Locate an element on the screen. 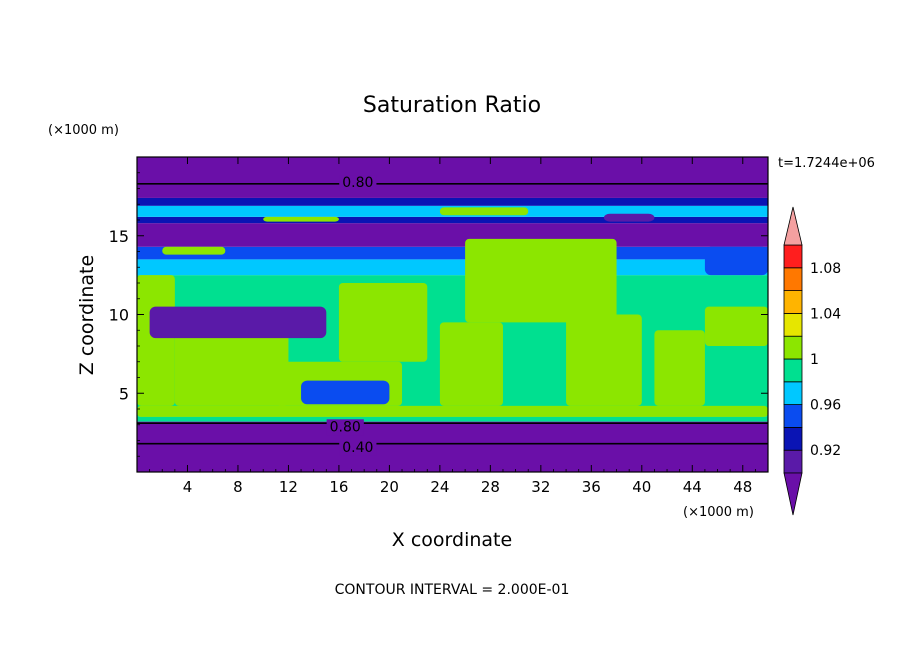 The height and width of the screenshot is (654, 904). y-axis-unit: (×1000 m) is located at coordinates (83, 130).